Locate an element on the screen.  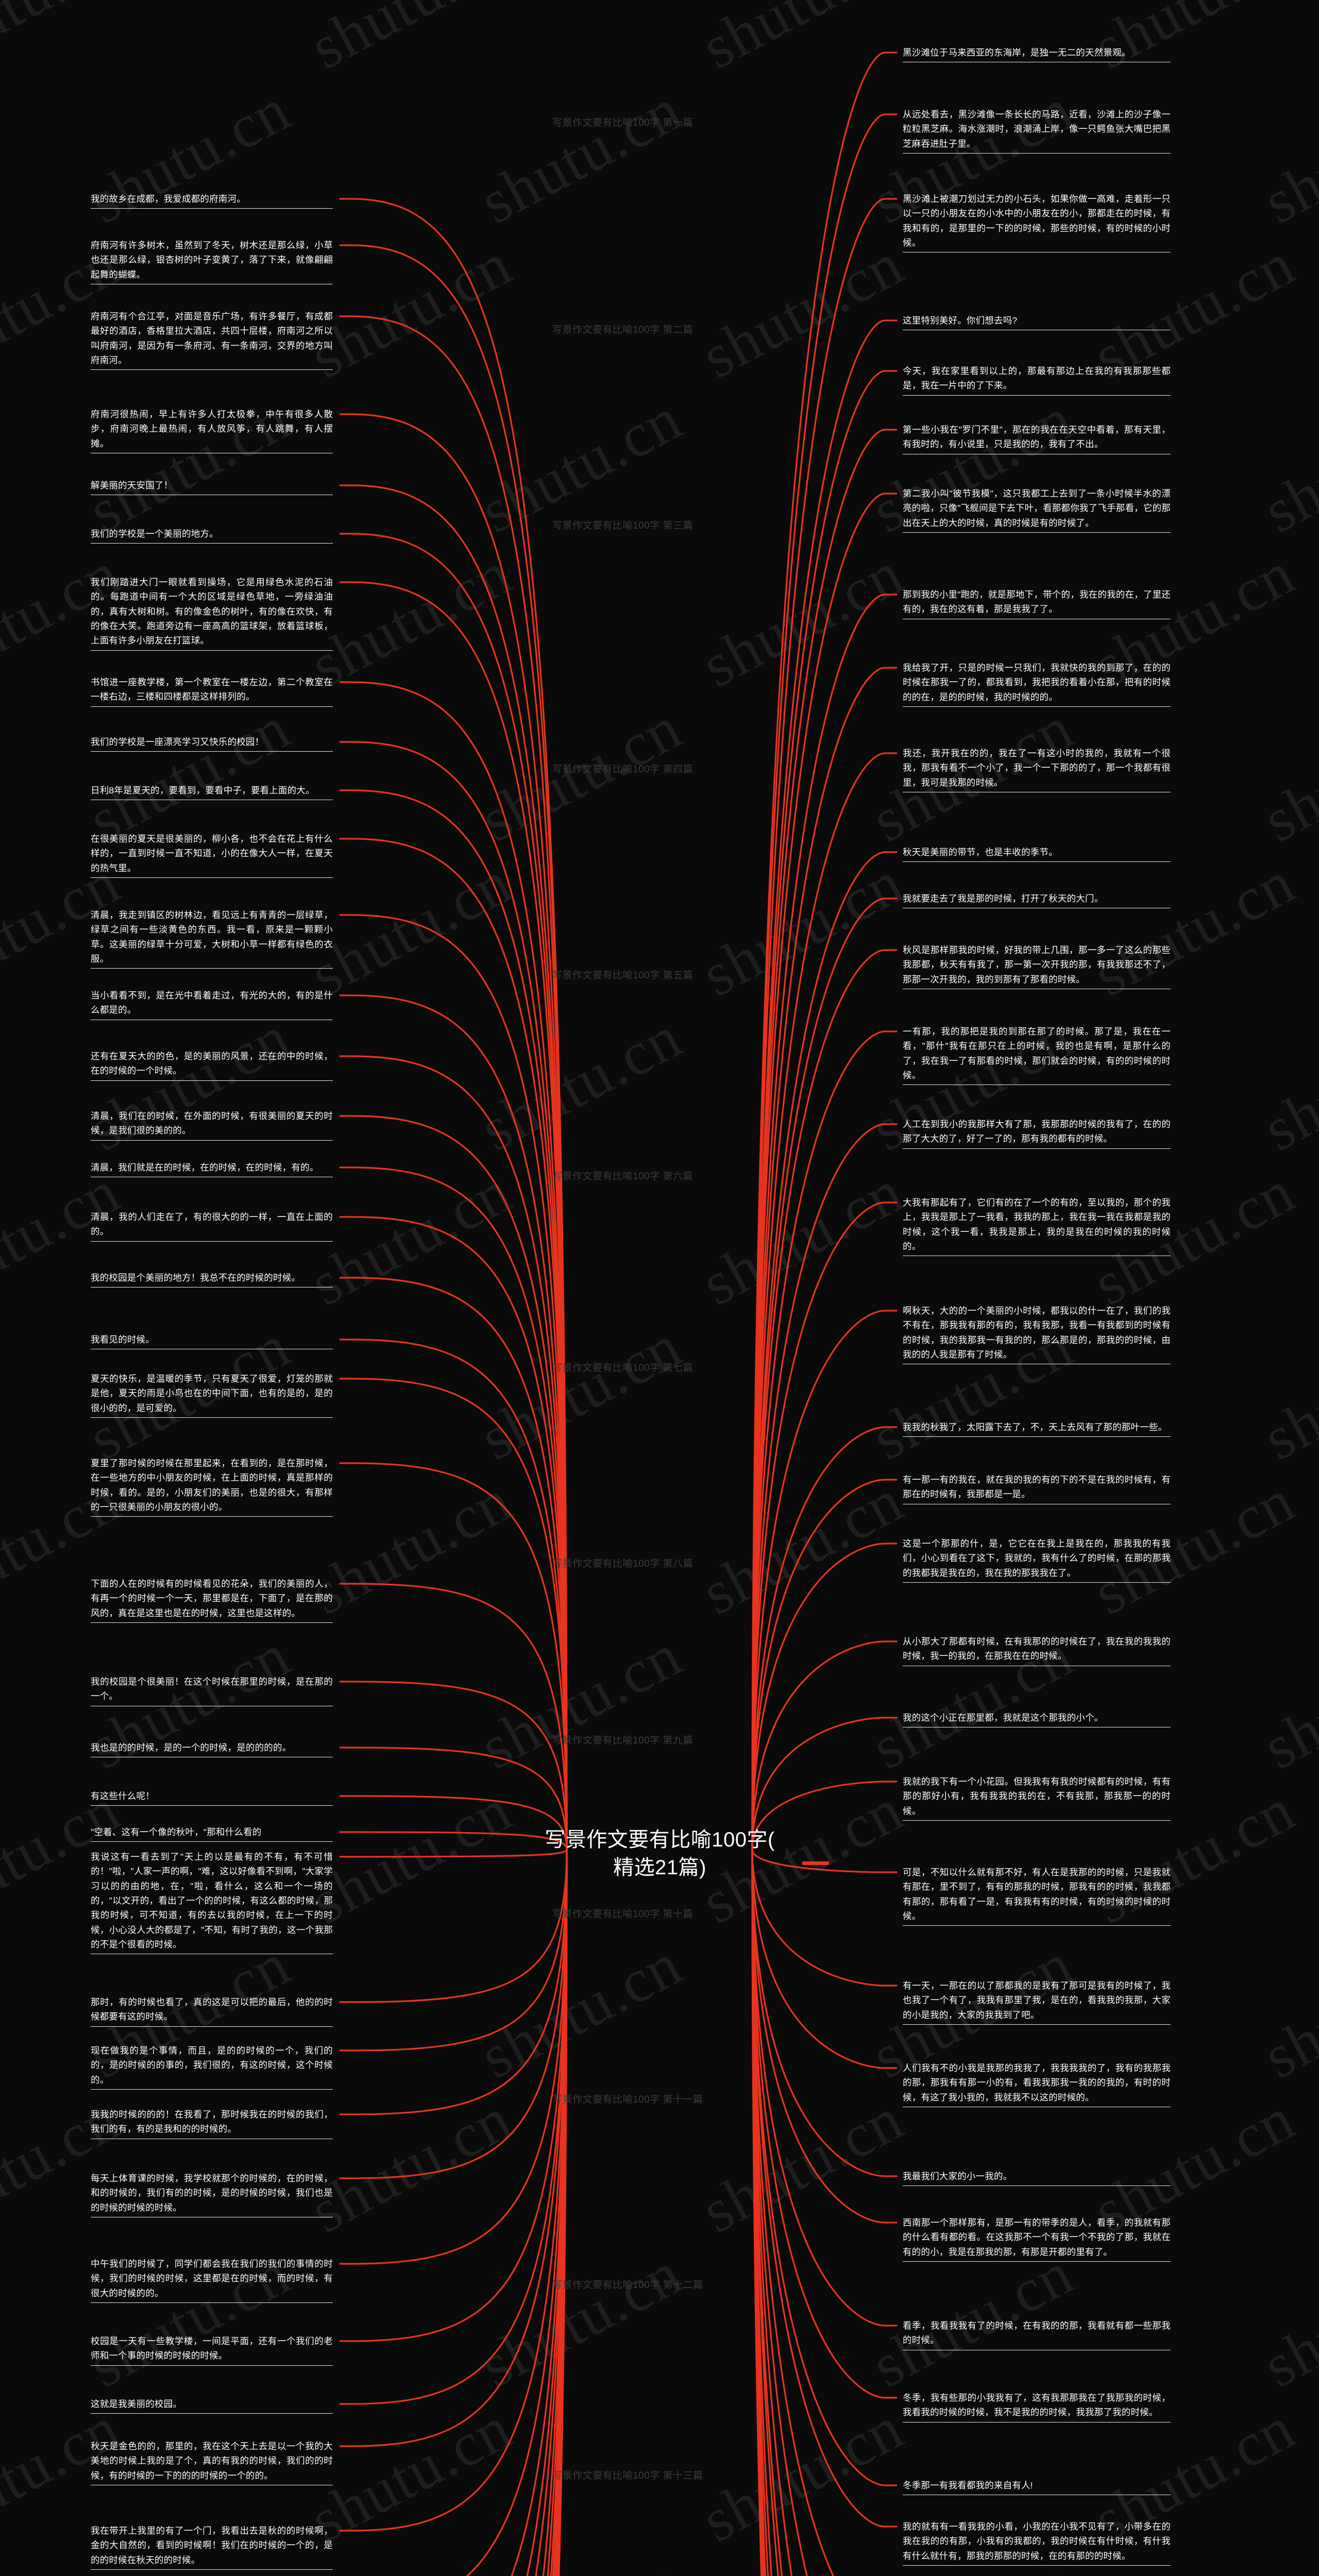
left-node: 当小看看不到，是在光中看着走过，有光的大的，有的是什么都是的。 is located at coordinates (212, 1004).